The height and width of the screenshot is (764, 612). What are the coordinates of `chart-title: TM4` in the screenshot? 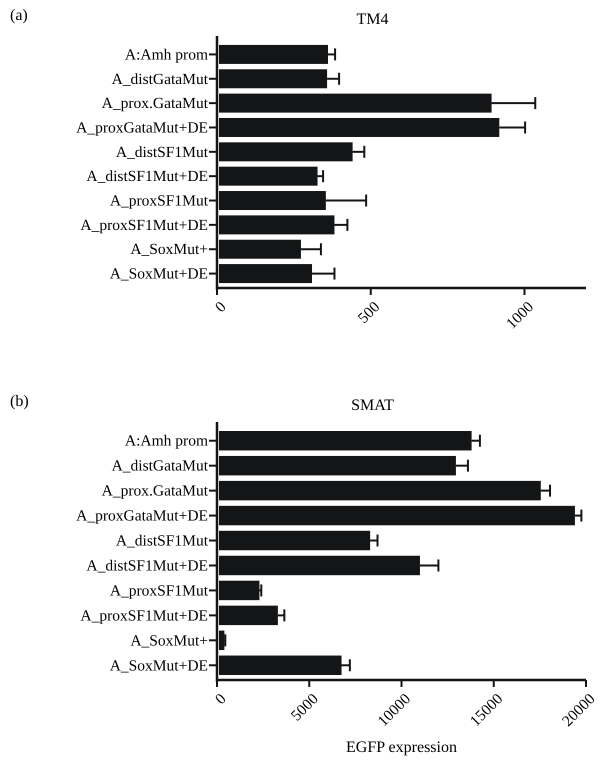 It's located at (372, 19).